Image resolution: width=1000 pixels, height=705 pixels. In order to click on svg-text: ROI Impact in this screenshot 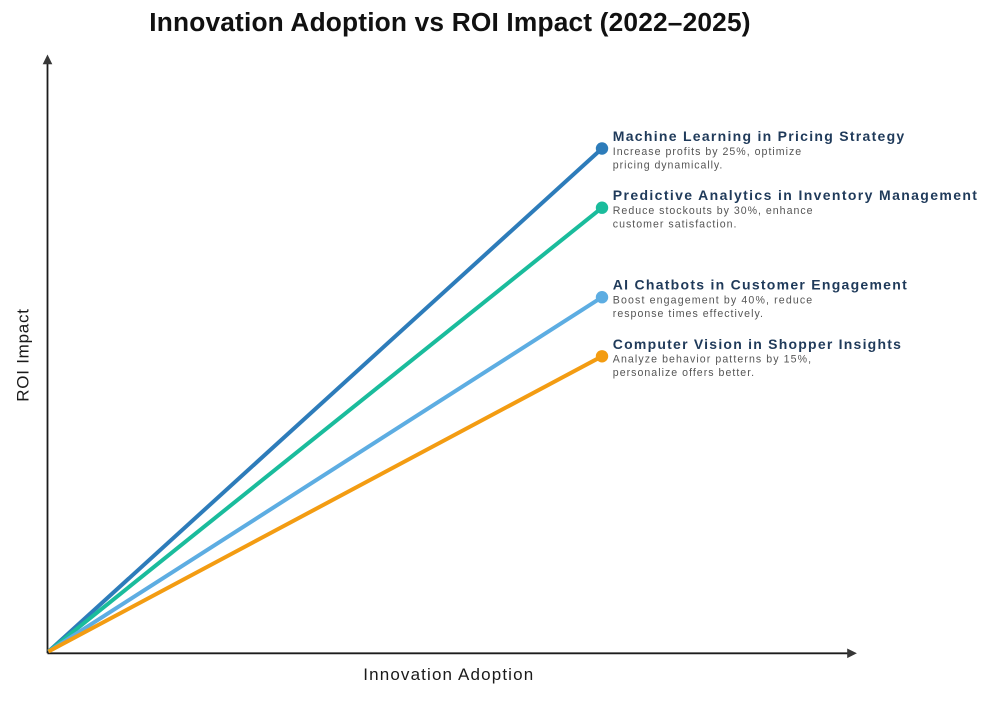, I will do `click(23, 354)`.